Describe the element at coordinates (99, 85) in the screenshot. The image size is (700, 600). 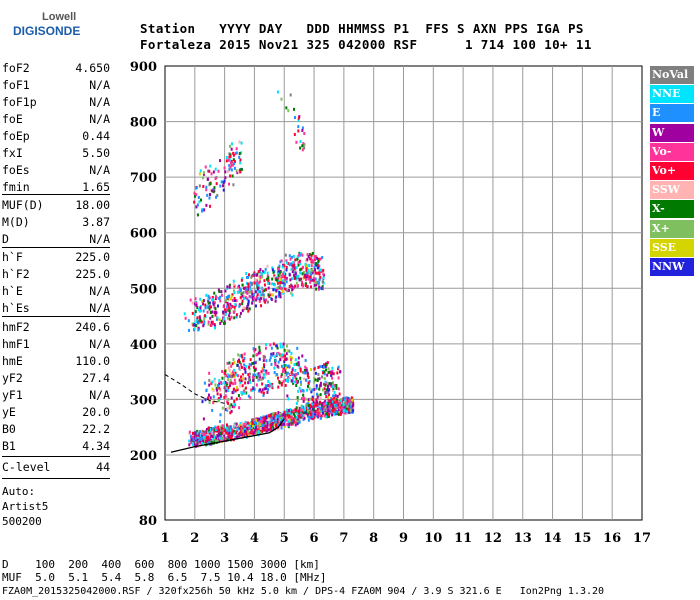
I see `param-value: N/A` at that location.